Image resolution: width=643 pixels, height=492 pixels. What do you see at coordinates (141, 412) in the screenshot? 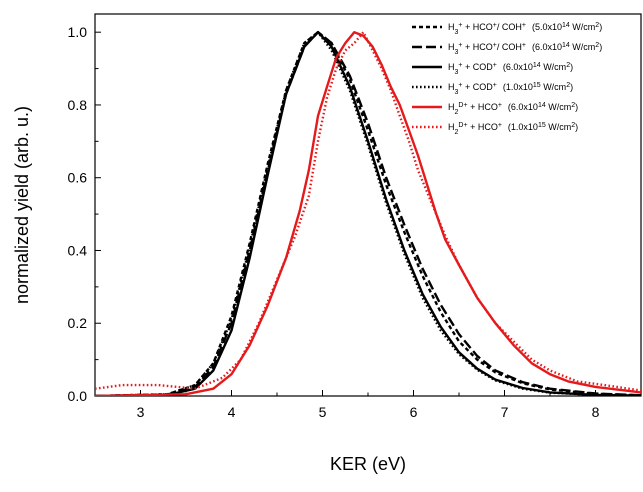
I see `x-tick-label: 3` at bounding box center [141, 412].